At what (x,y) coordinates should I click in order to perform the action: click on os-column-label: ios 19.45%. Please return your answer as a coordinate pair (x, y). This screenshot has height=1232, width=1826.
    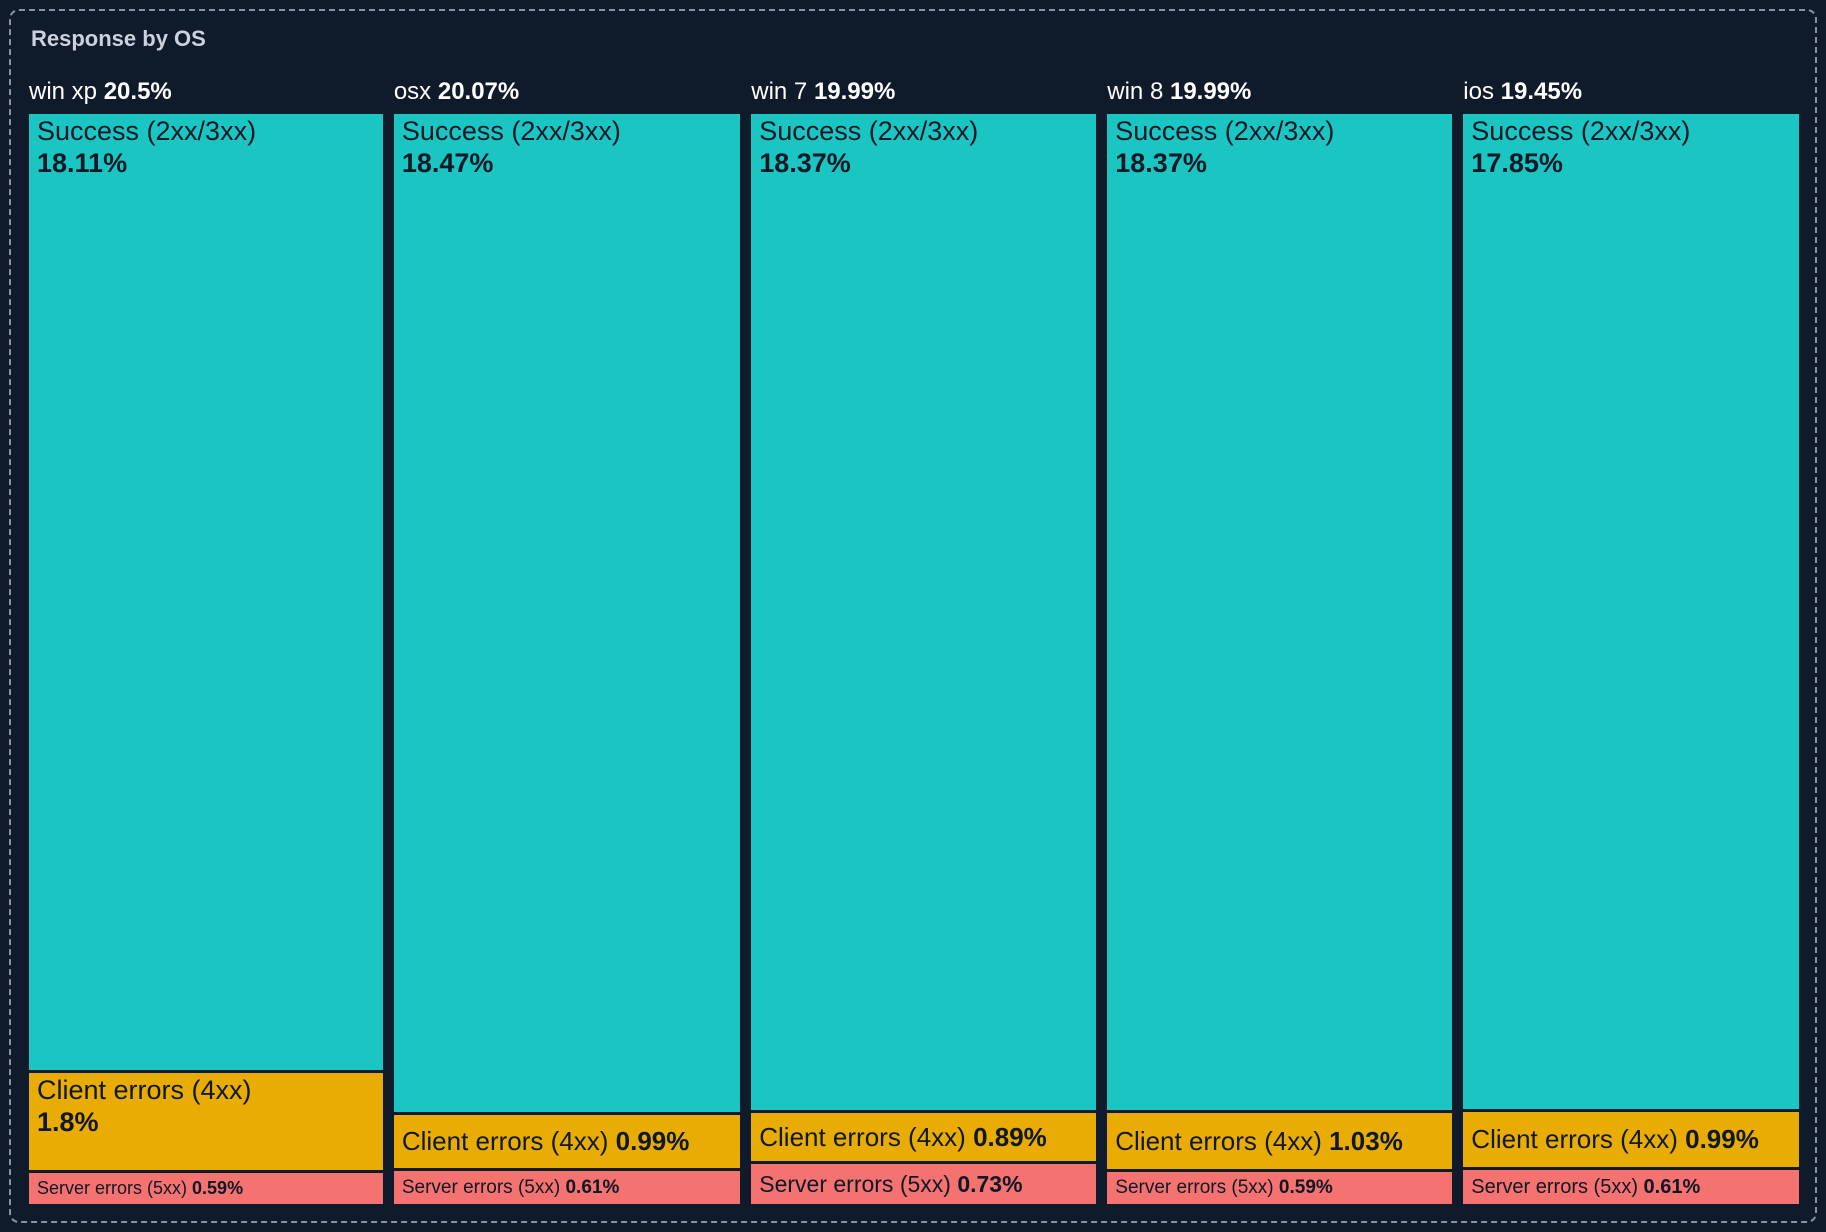
    Looking at the image, I should click on (1523, 92).